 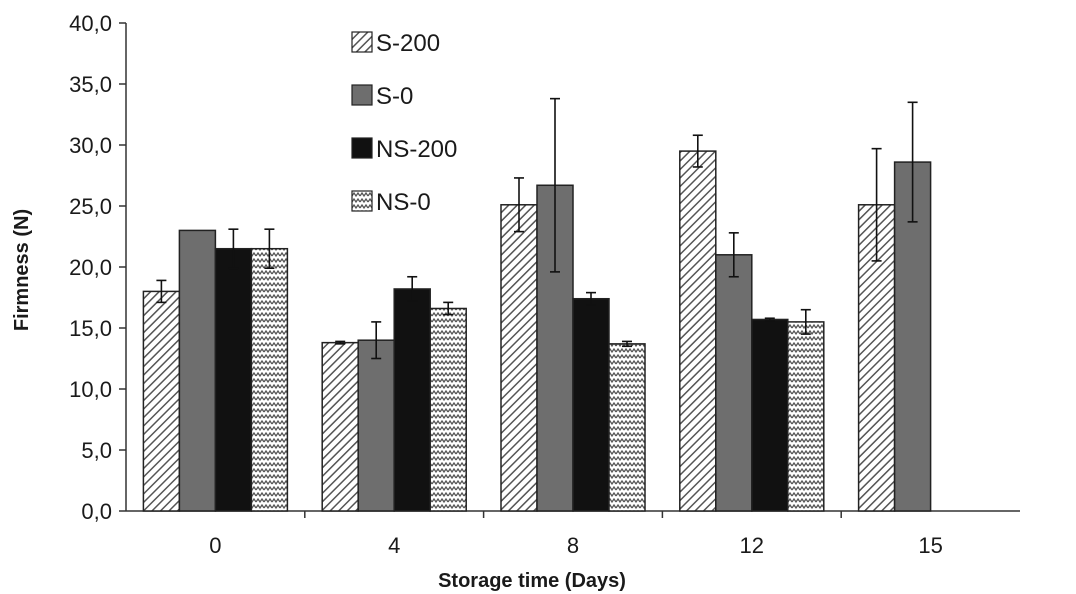 What do you see at coordinates (532, 581) in the screenshot?
I see `x-axis-title: Storage time (Days)` at bounding box center [532, 581].